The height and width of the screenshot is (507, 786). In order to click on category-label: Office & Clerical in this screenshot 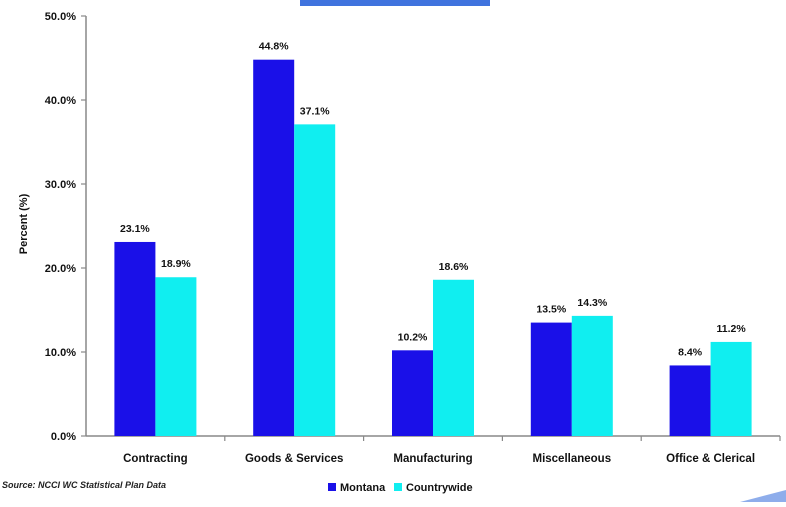, I will do `click(710, 459)`.